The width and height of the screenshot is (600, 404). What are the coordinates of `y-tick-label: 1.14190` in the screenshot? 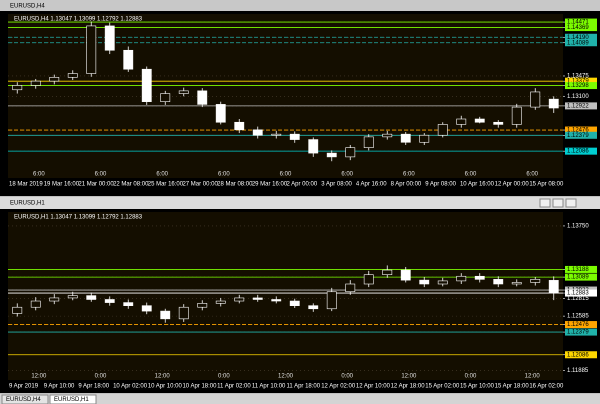 It's located at (578, 38).